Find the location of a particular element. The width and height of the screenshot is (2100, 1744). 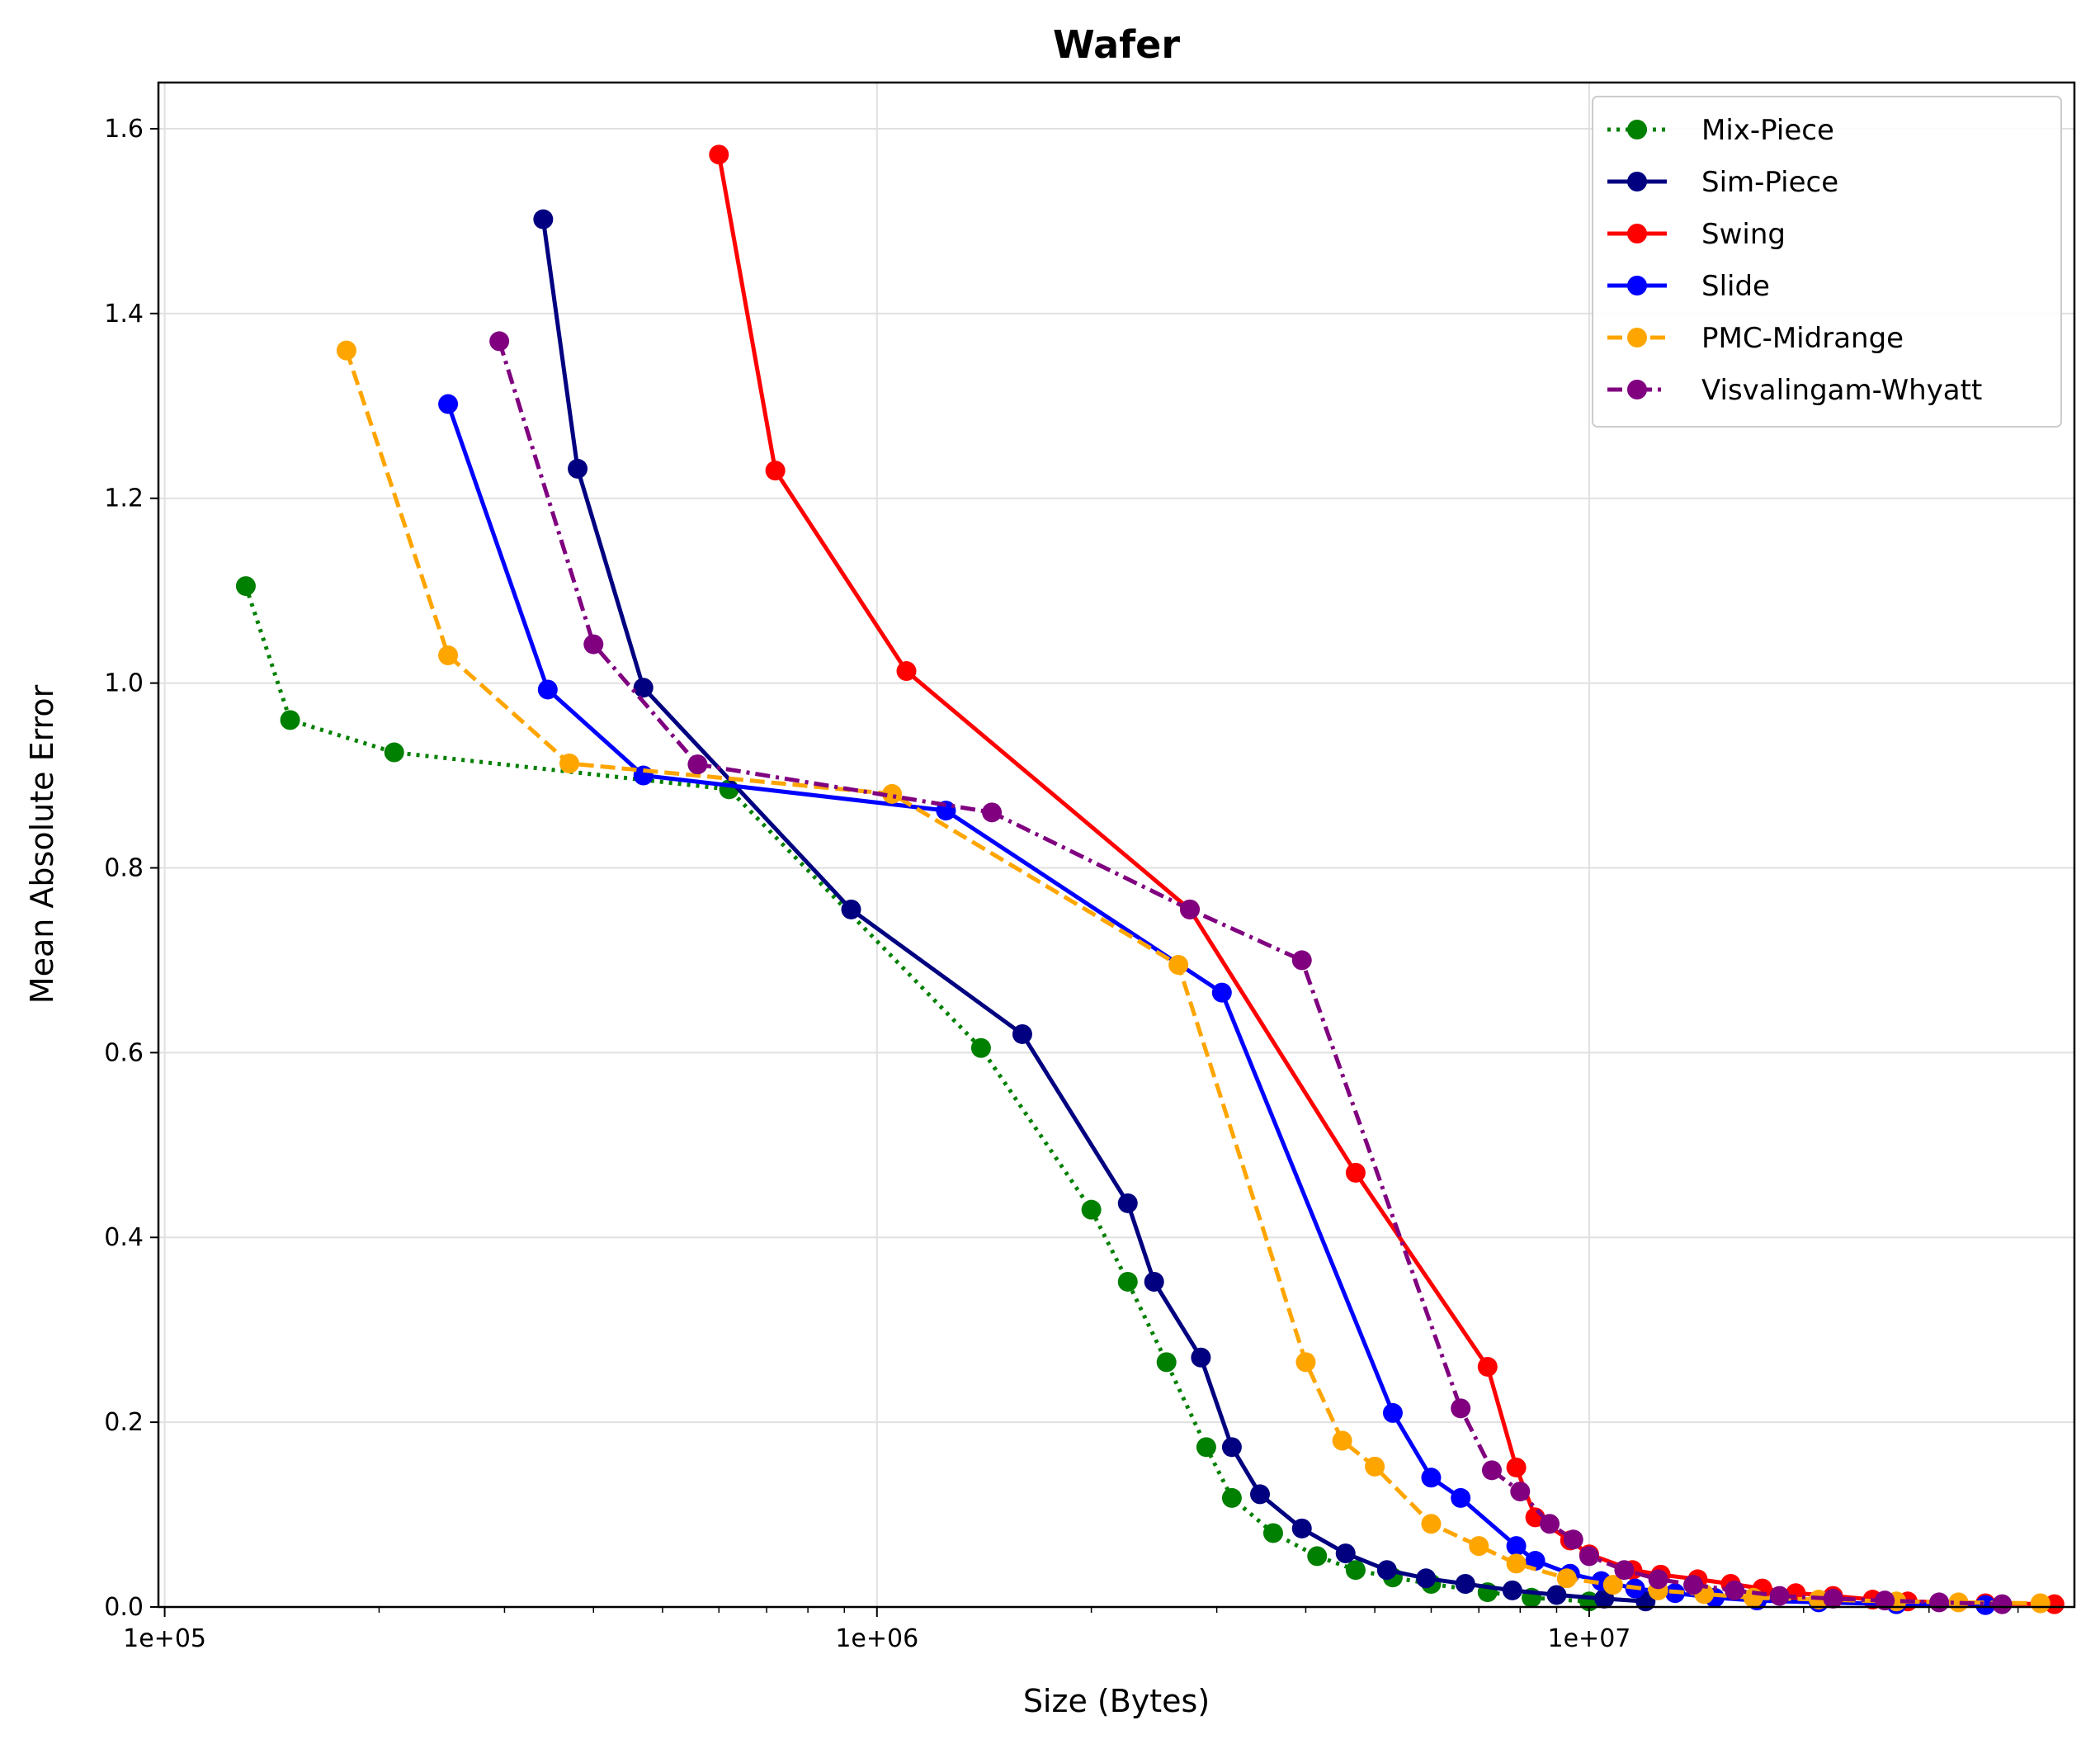

legend-label: Swing is located at coordinates (1743, 234).